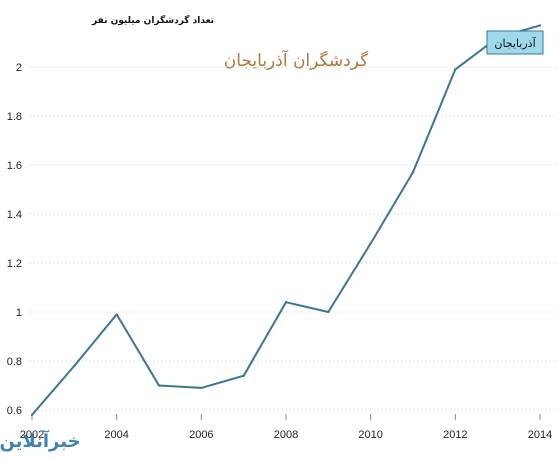 This screenshot has width=560, height=460. I want to click on y-tick-label: 1.2, so click(14, 264).